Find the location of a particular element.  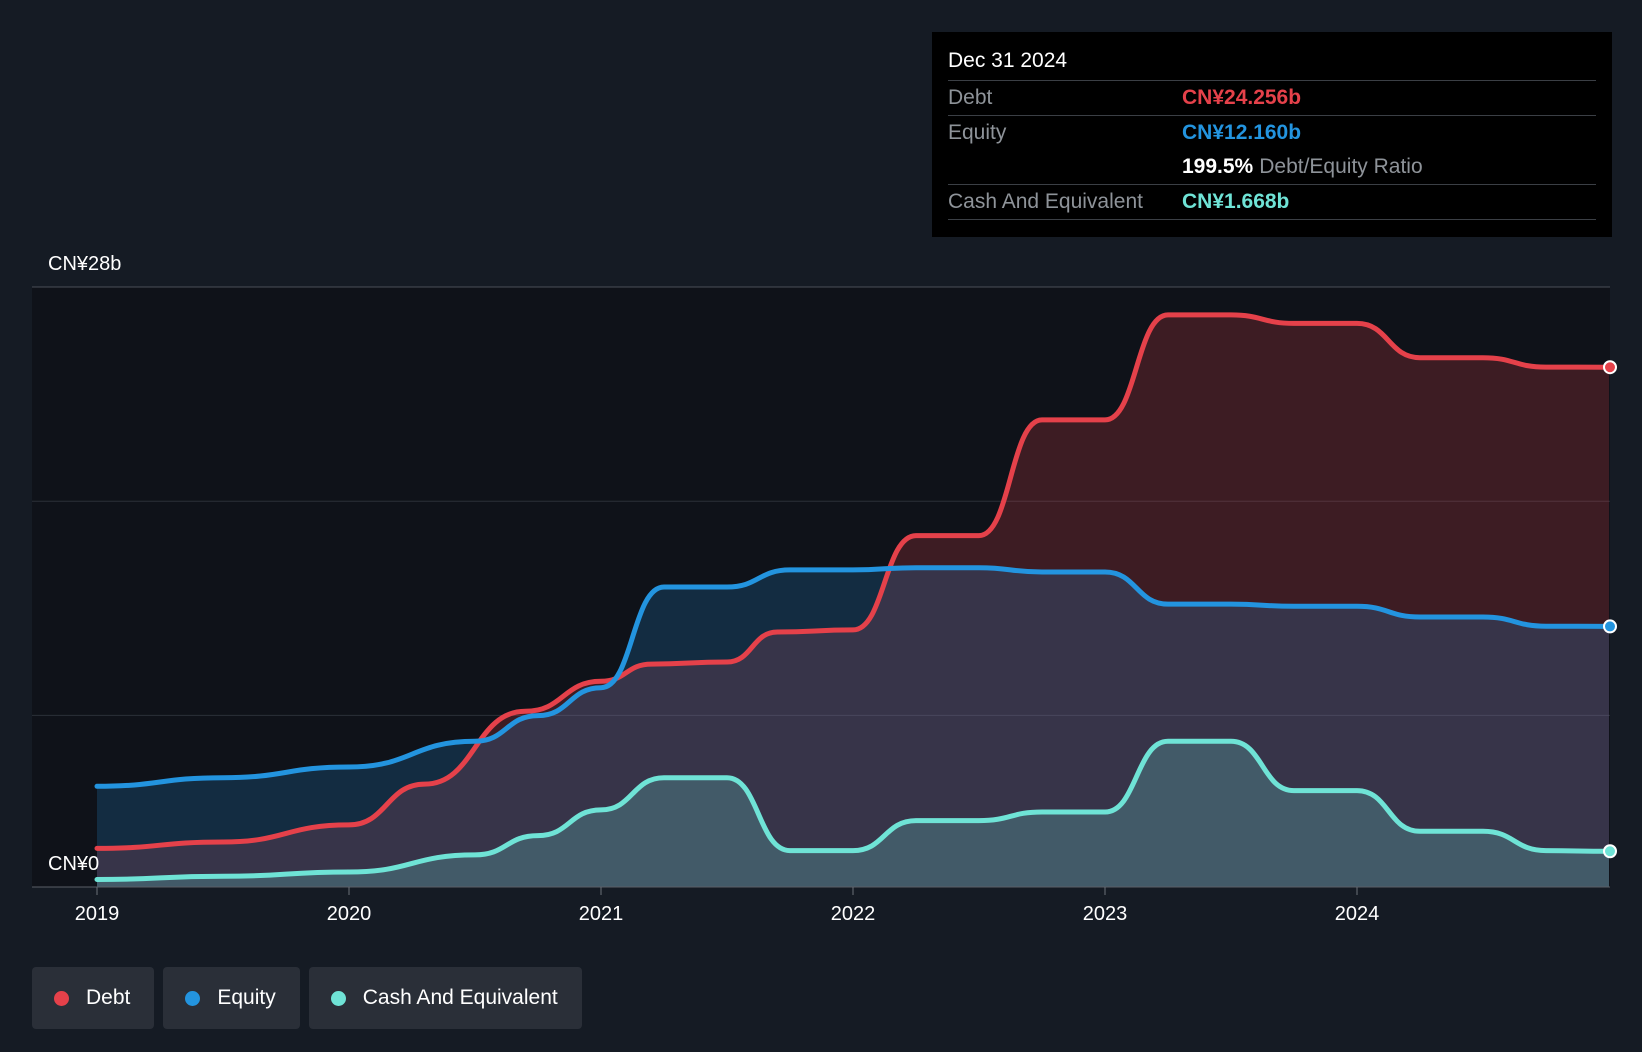

endpoint-equity is located at coordinates (1610, 626).